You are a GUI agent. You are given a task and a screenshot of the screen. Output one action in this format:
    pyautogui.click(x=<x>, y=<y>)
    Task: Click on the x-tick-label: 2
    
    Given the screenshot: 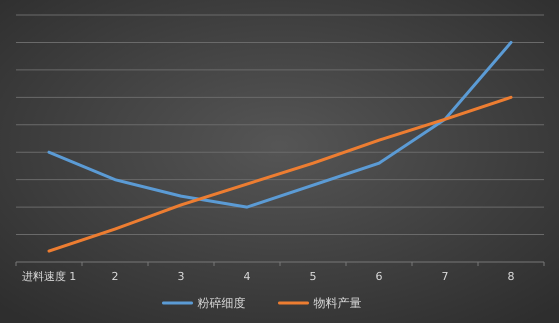 What is the action you would take?
    pyautogui.click(x=115, y=276)
    